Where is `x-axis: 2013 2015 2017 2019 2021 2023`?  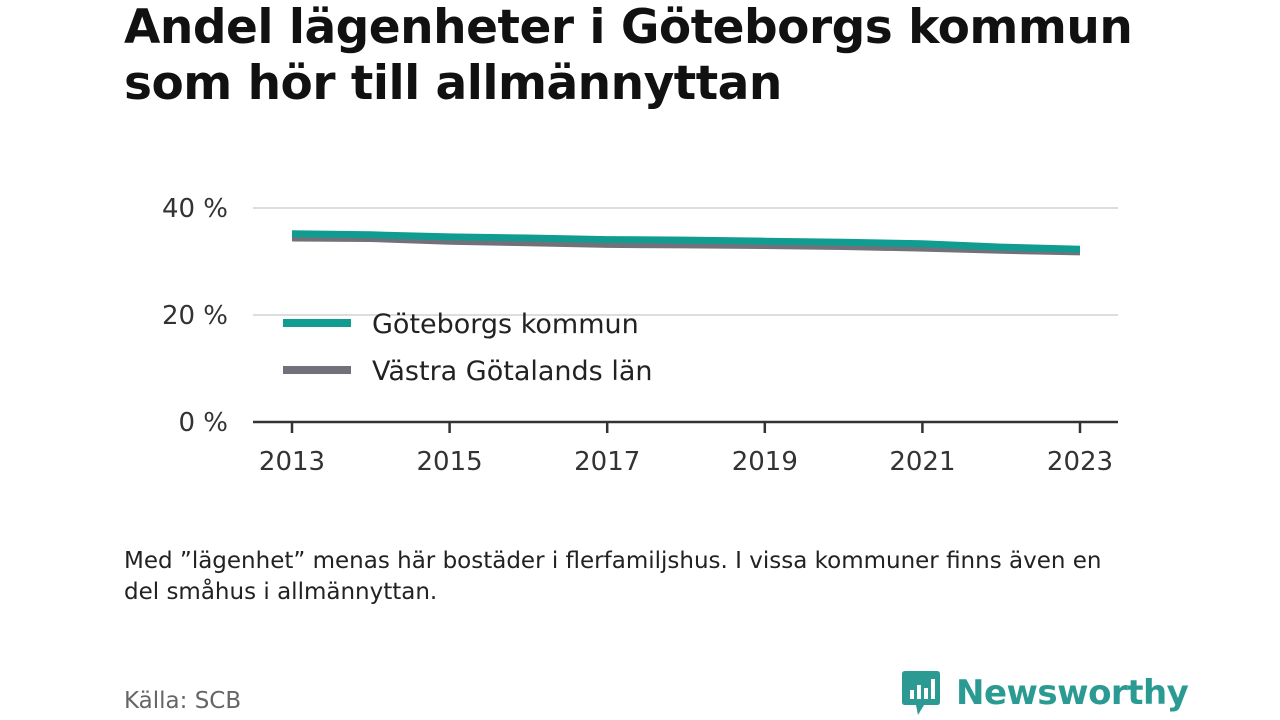 x-axis: 2013 2015 2017 2019 2021 2023 is located at coordinates (685, 448).